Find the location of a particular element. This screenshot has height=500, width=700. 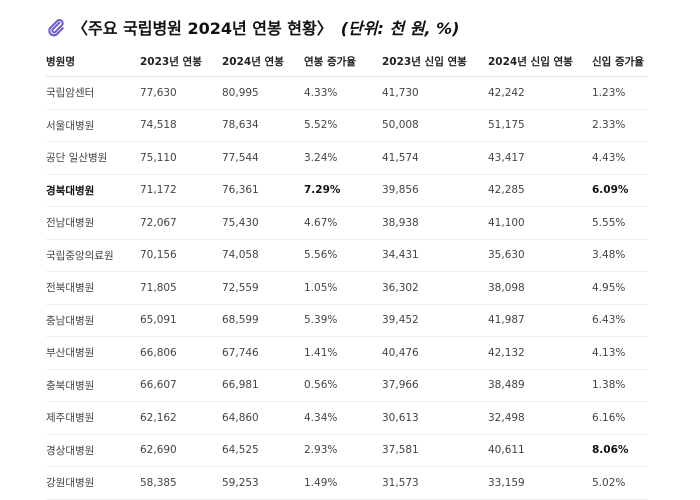

cell-new-salary-2023: 50,008 is located at coordinates (435, 125).